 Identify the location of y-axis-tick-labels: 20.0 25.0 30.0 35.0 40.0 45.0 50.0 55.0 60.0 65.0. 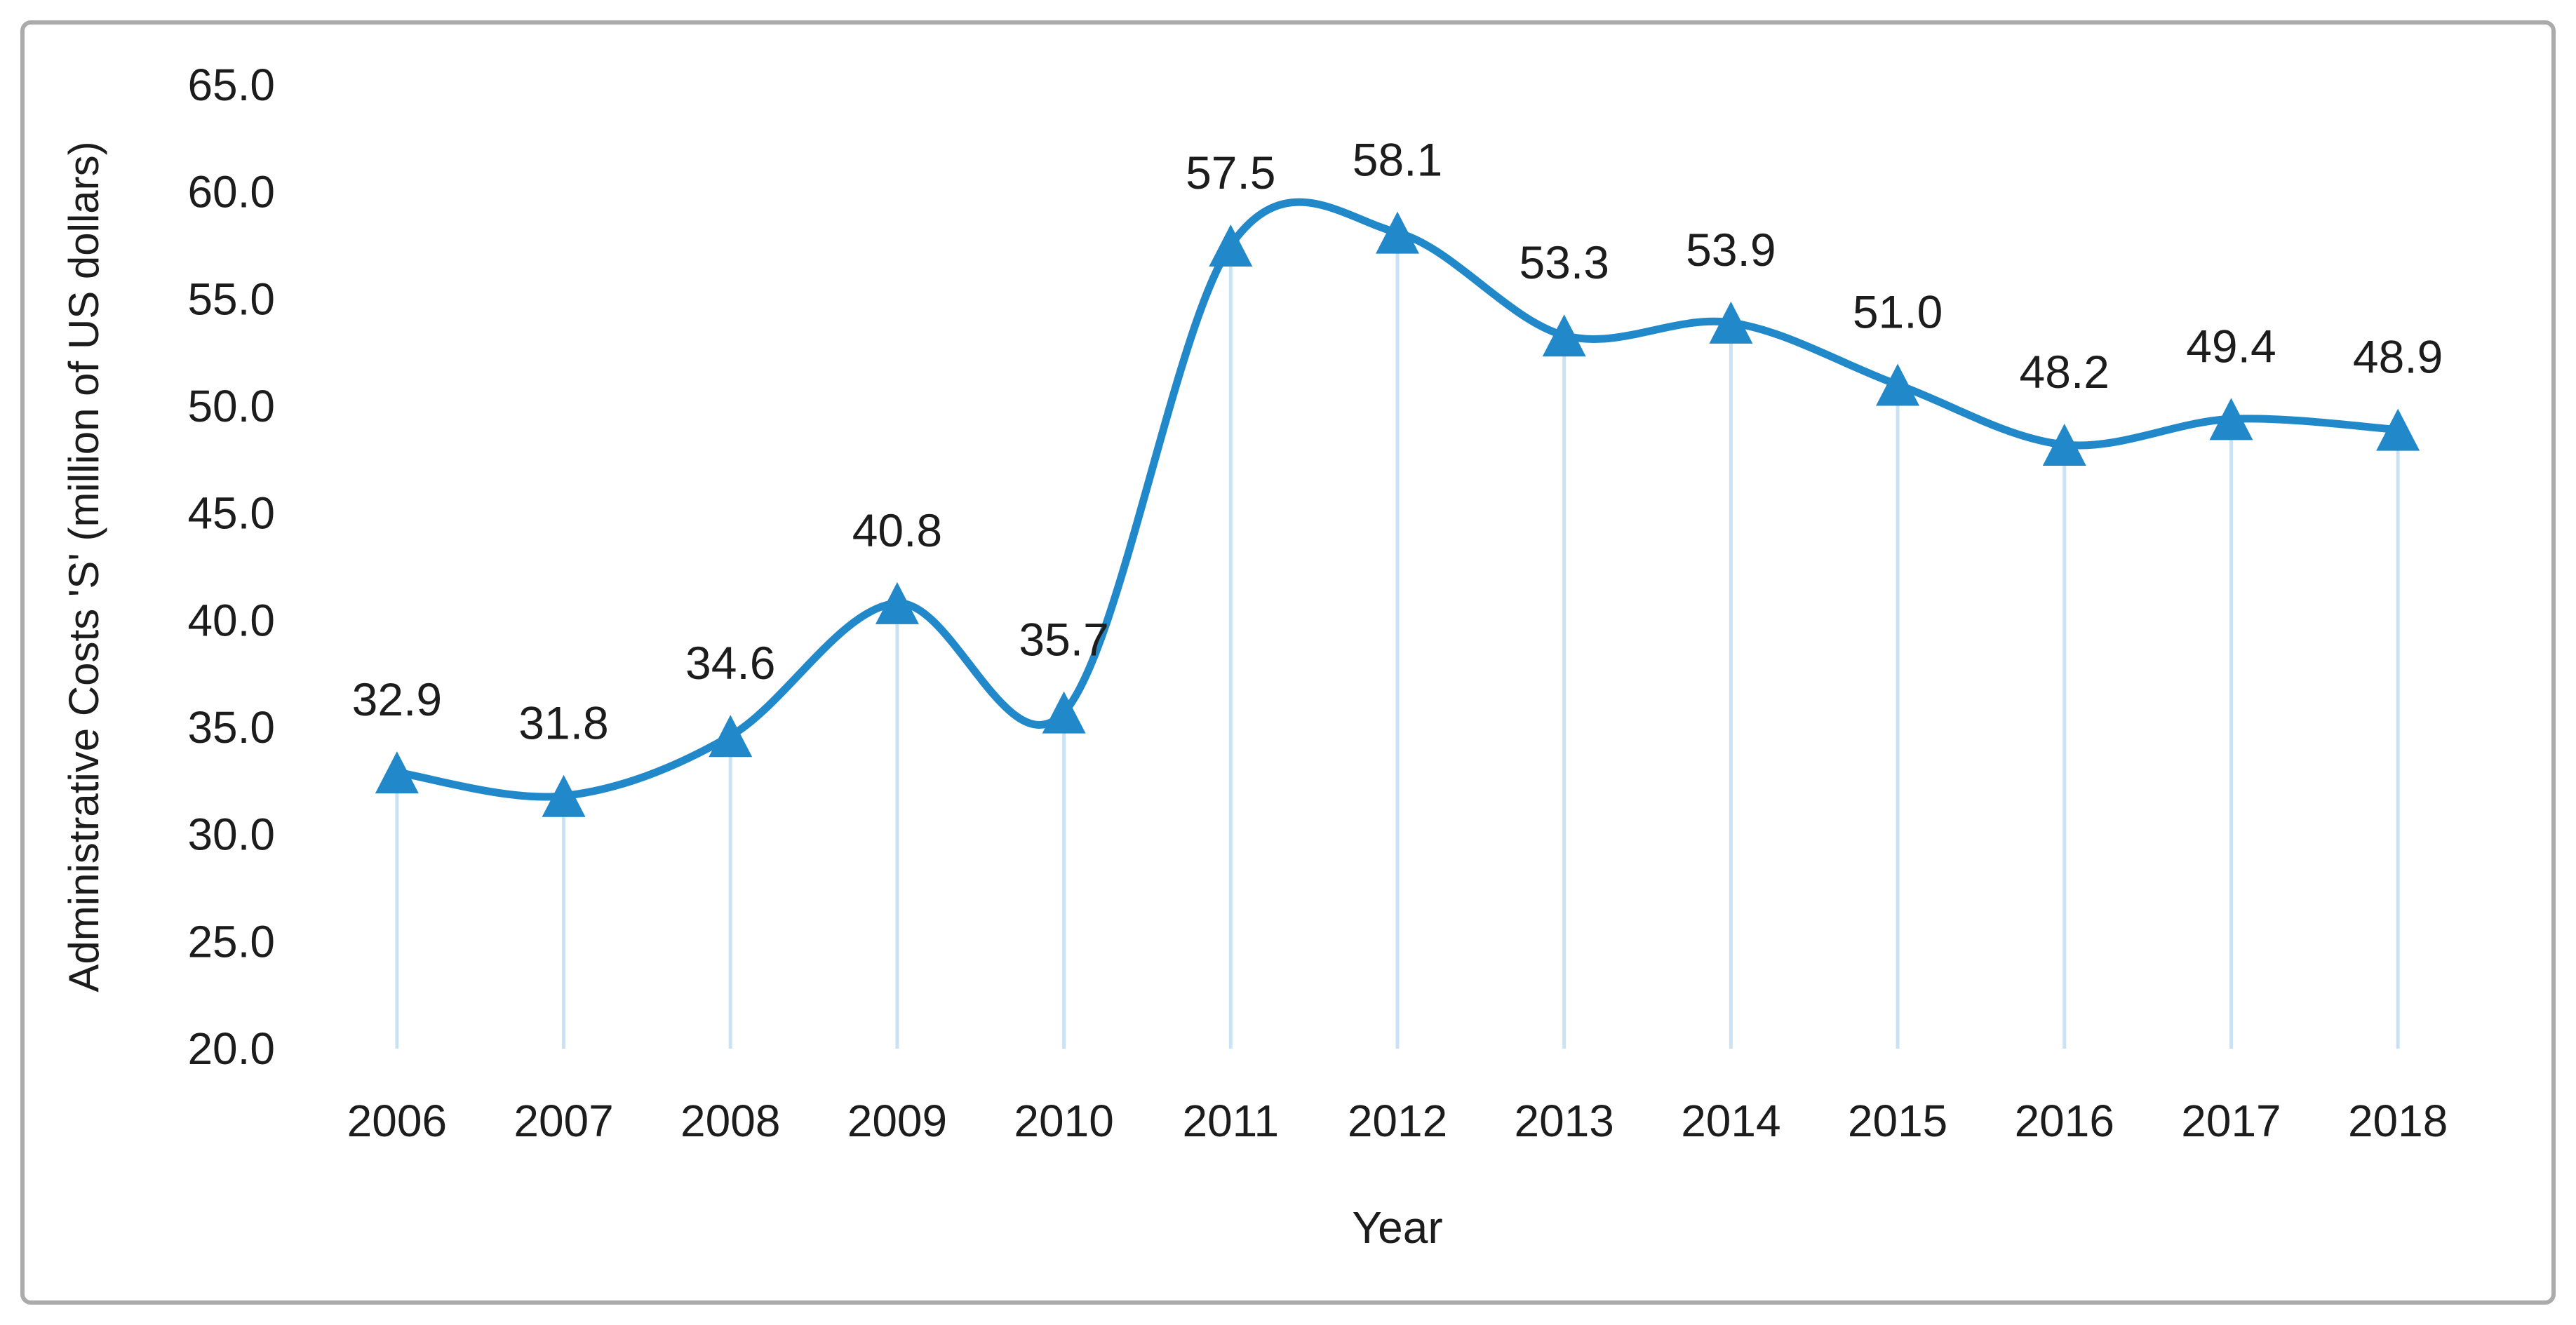
(231, 567).